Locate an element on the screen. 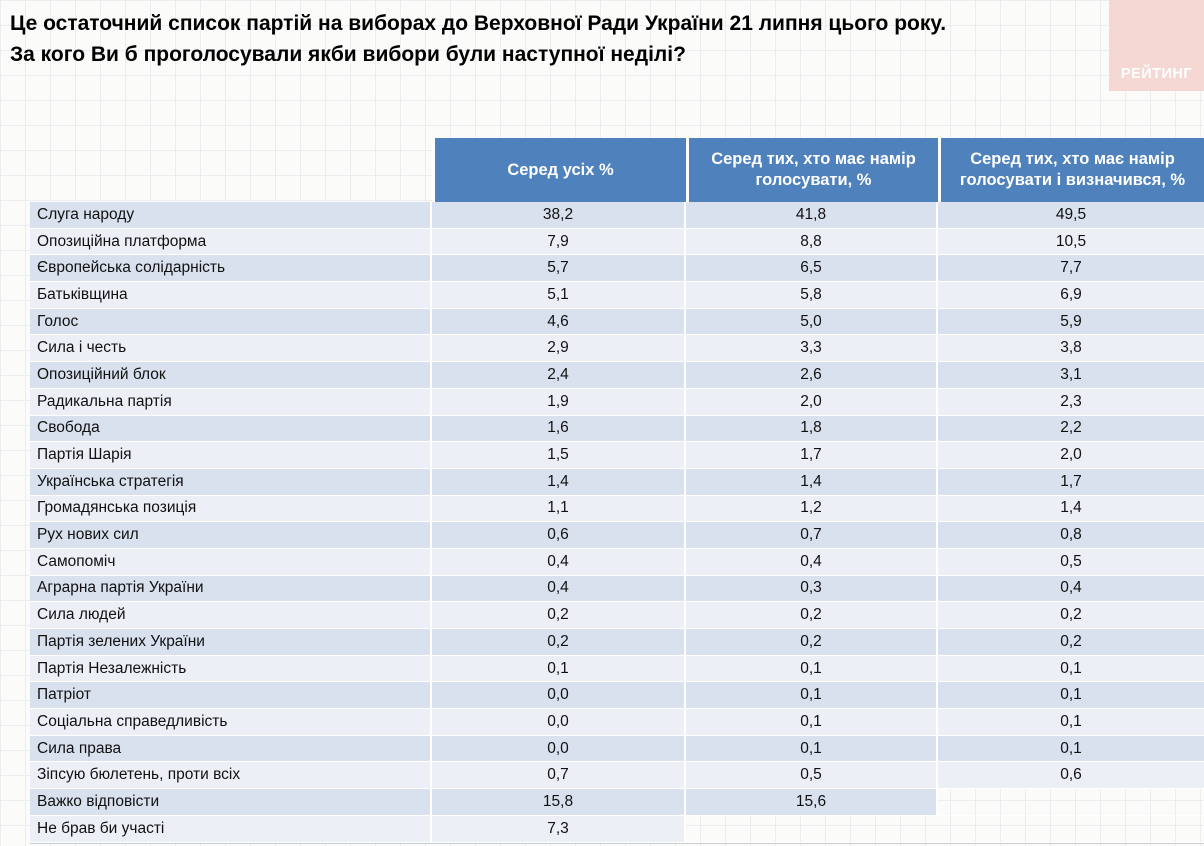  table-row: Патріот 0,0 0,1 0,1 is located at coordinates (617, 696).